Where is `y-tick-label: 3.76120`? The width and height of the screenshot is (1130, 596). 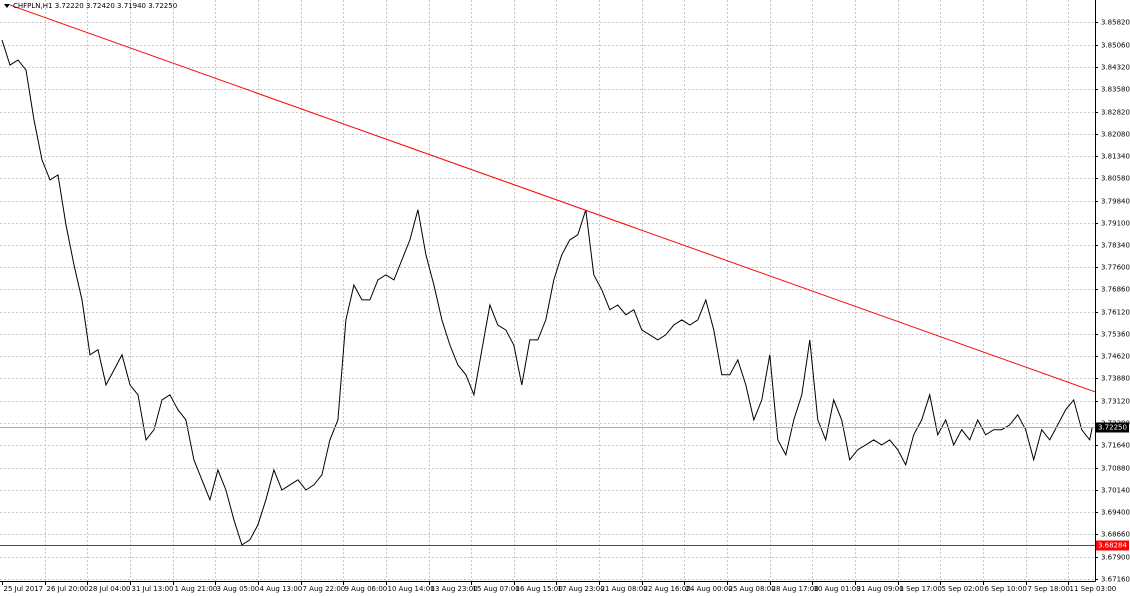
y-tick-label: 3.76120 is located at coordinates (1115, 313).